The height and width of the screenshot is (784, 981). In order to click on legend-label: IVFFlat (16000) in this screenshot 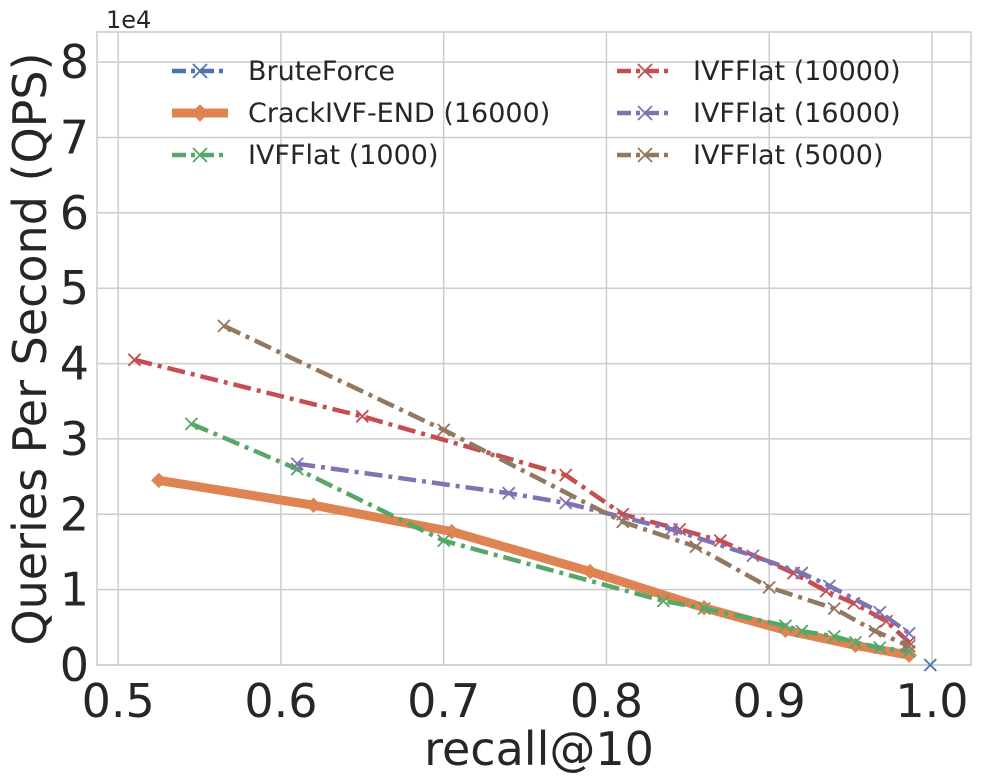, I will do `click(797, 113)`.